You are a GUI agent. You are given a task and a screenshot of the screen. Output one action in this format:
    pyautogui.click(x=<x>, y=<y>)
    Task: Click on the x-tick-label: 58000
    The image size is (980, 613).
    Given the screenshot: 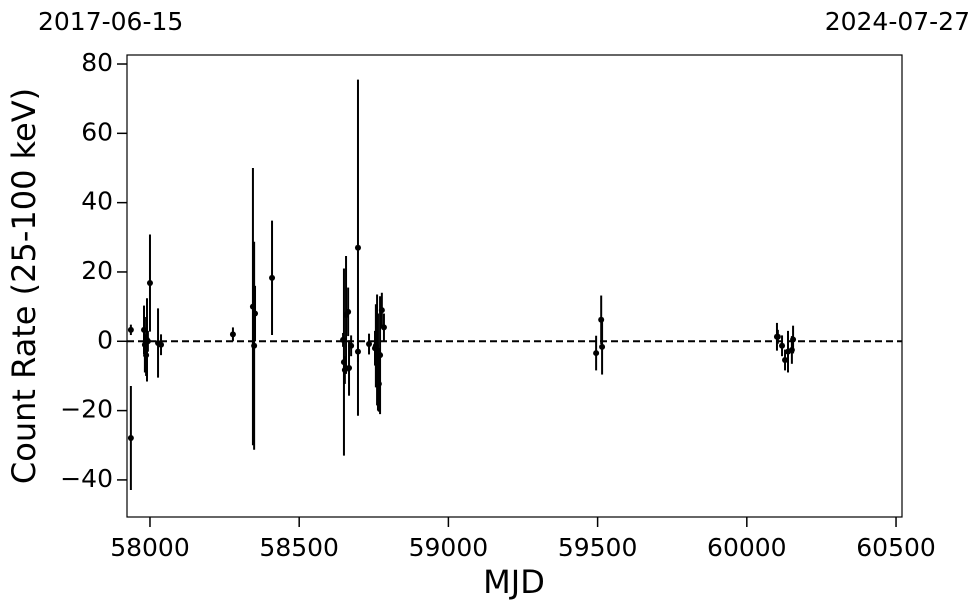 What is the action you would take?
    pyautogui.click(x=150, y=547)
    